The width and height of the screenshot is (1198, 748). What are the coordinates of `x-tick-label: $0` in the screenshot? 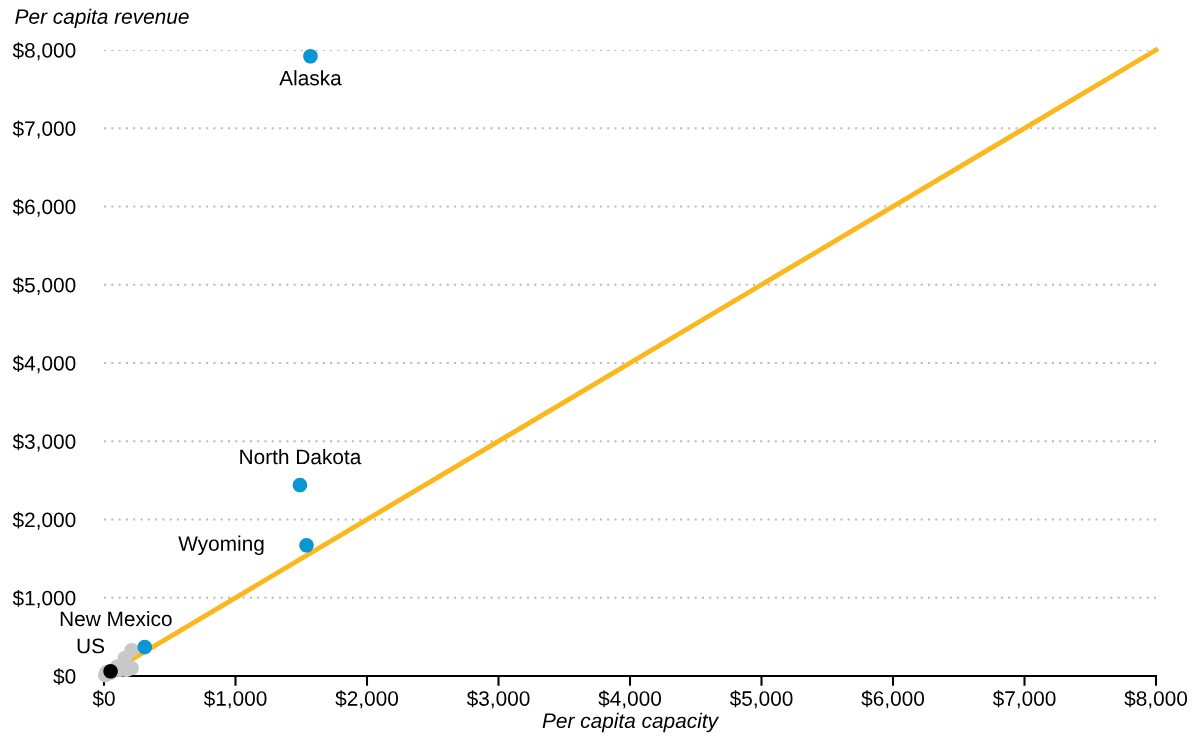 It's located at (103, 699).